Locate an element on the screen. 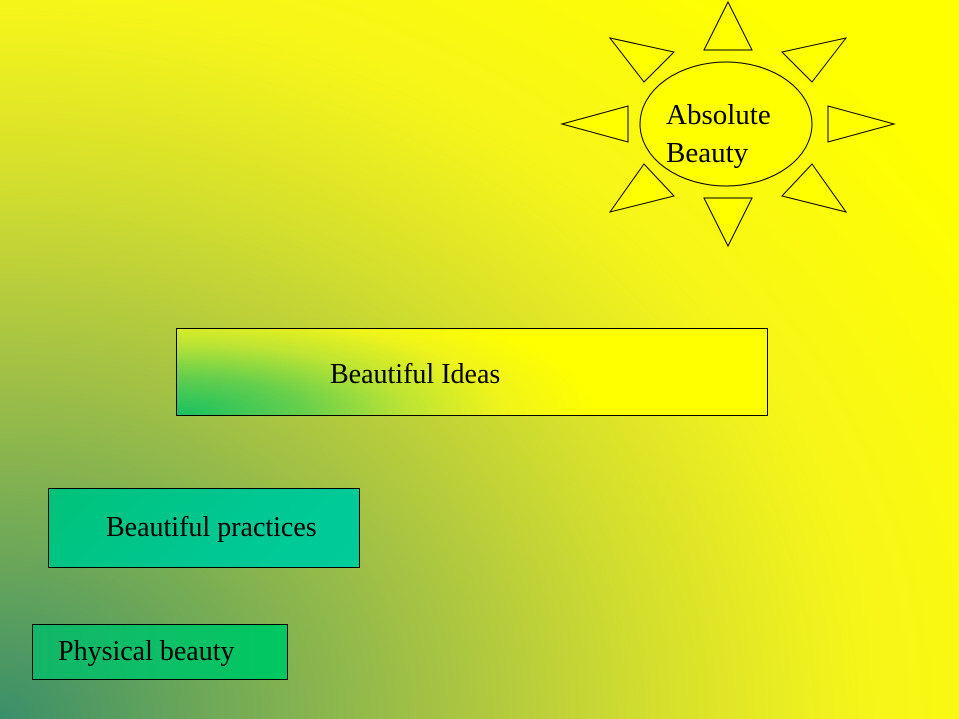 The height and width of the screenshot is (719, 959). sun-ray-top-left is located at coordinates (642, 60).